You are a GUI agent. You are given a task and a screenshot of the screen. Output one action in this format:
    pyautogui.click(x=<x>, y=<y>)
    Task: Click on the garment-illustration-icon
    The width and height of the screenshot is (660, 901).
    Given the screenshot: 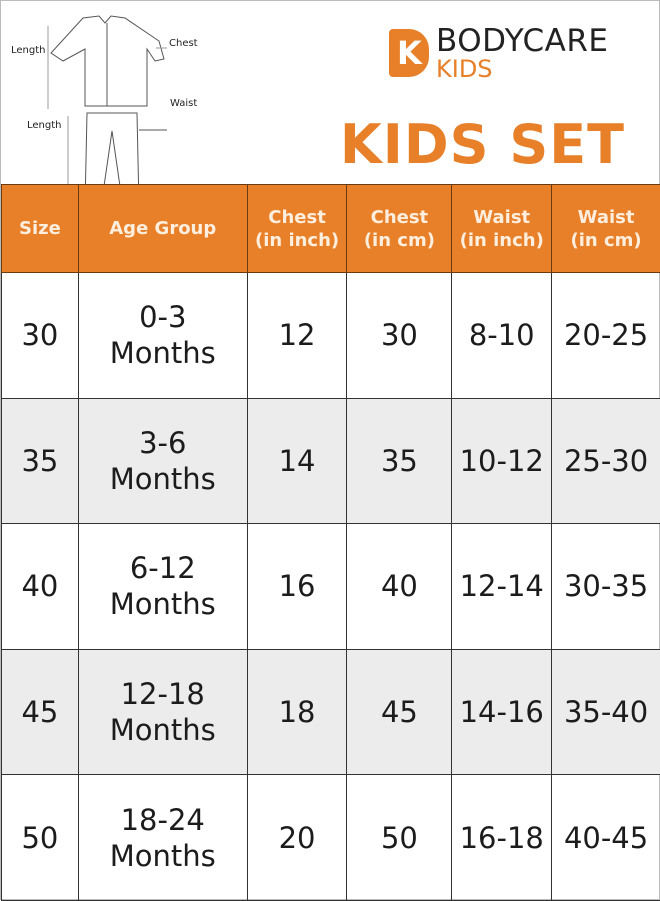 What is the action you would take?
    pyautogui.click(x=116, y=92)
    